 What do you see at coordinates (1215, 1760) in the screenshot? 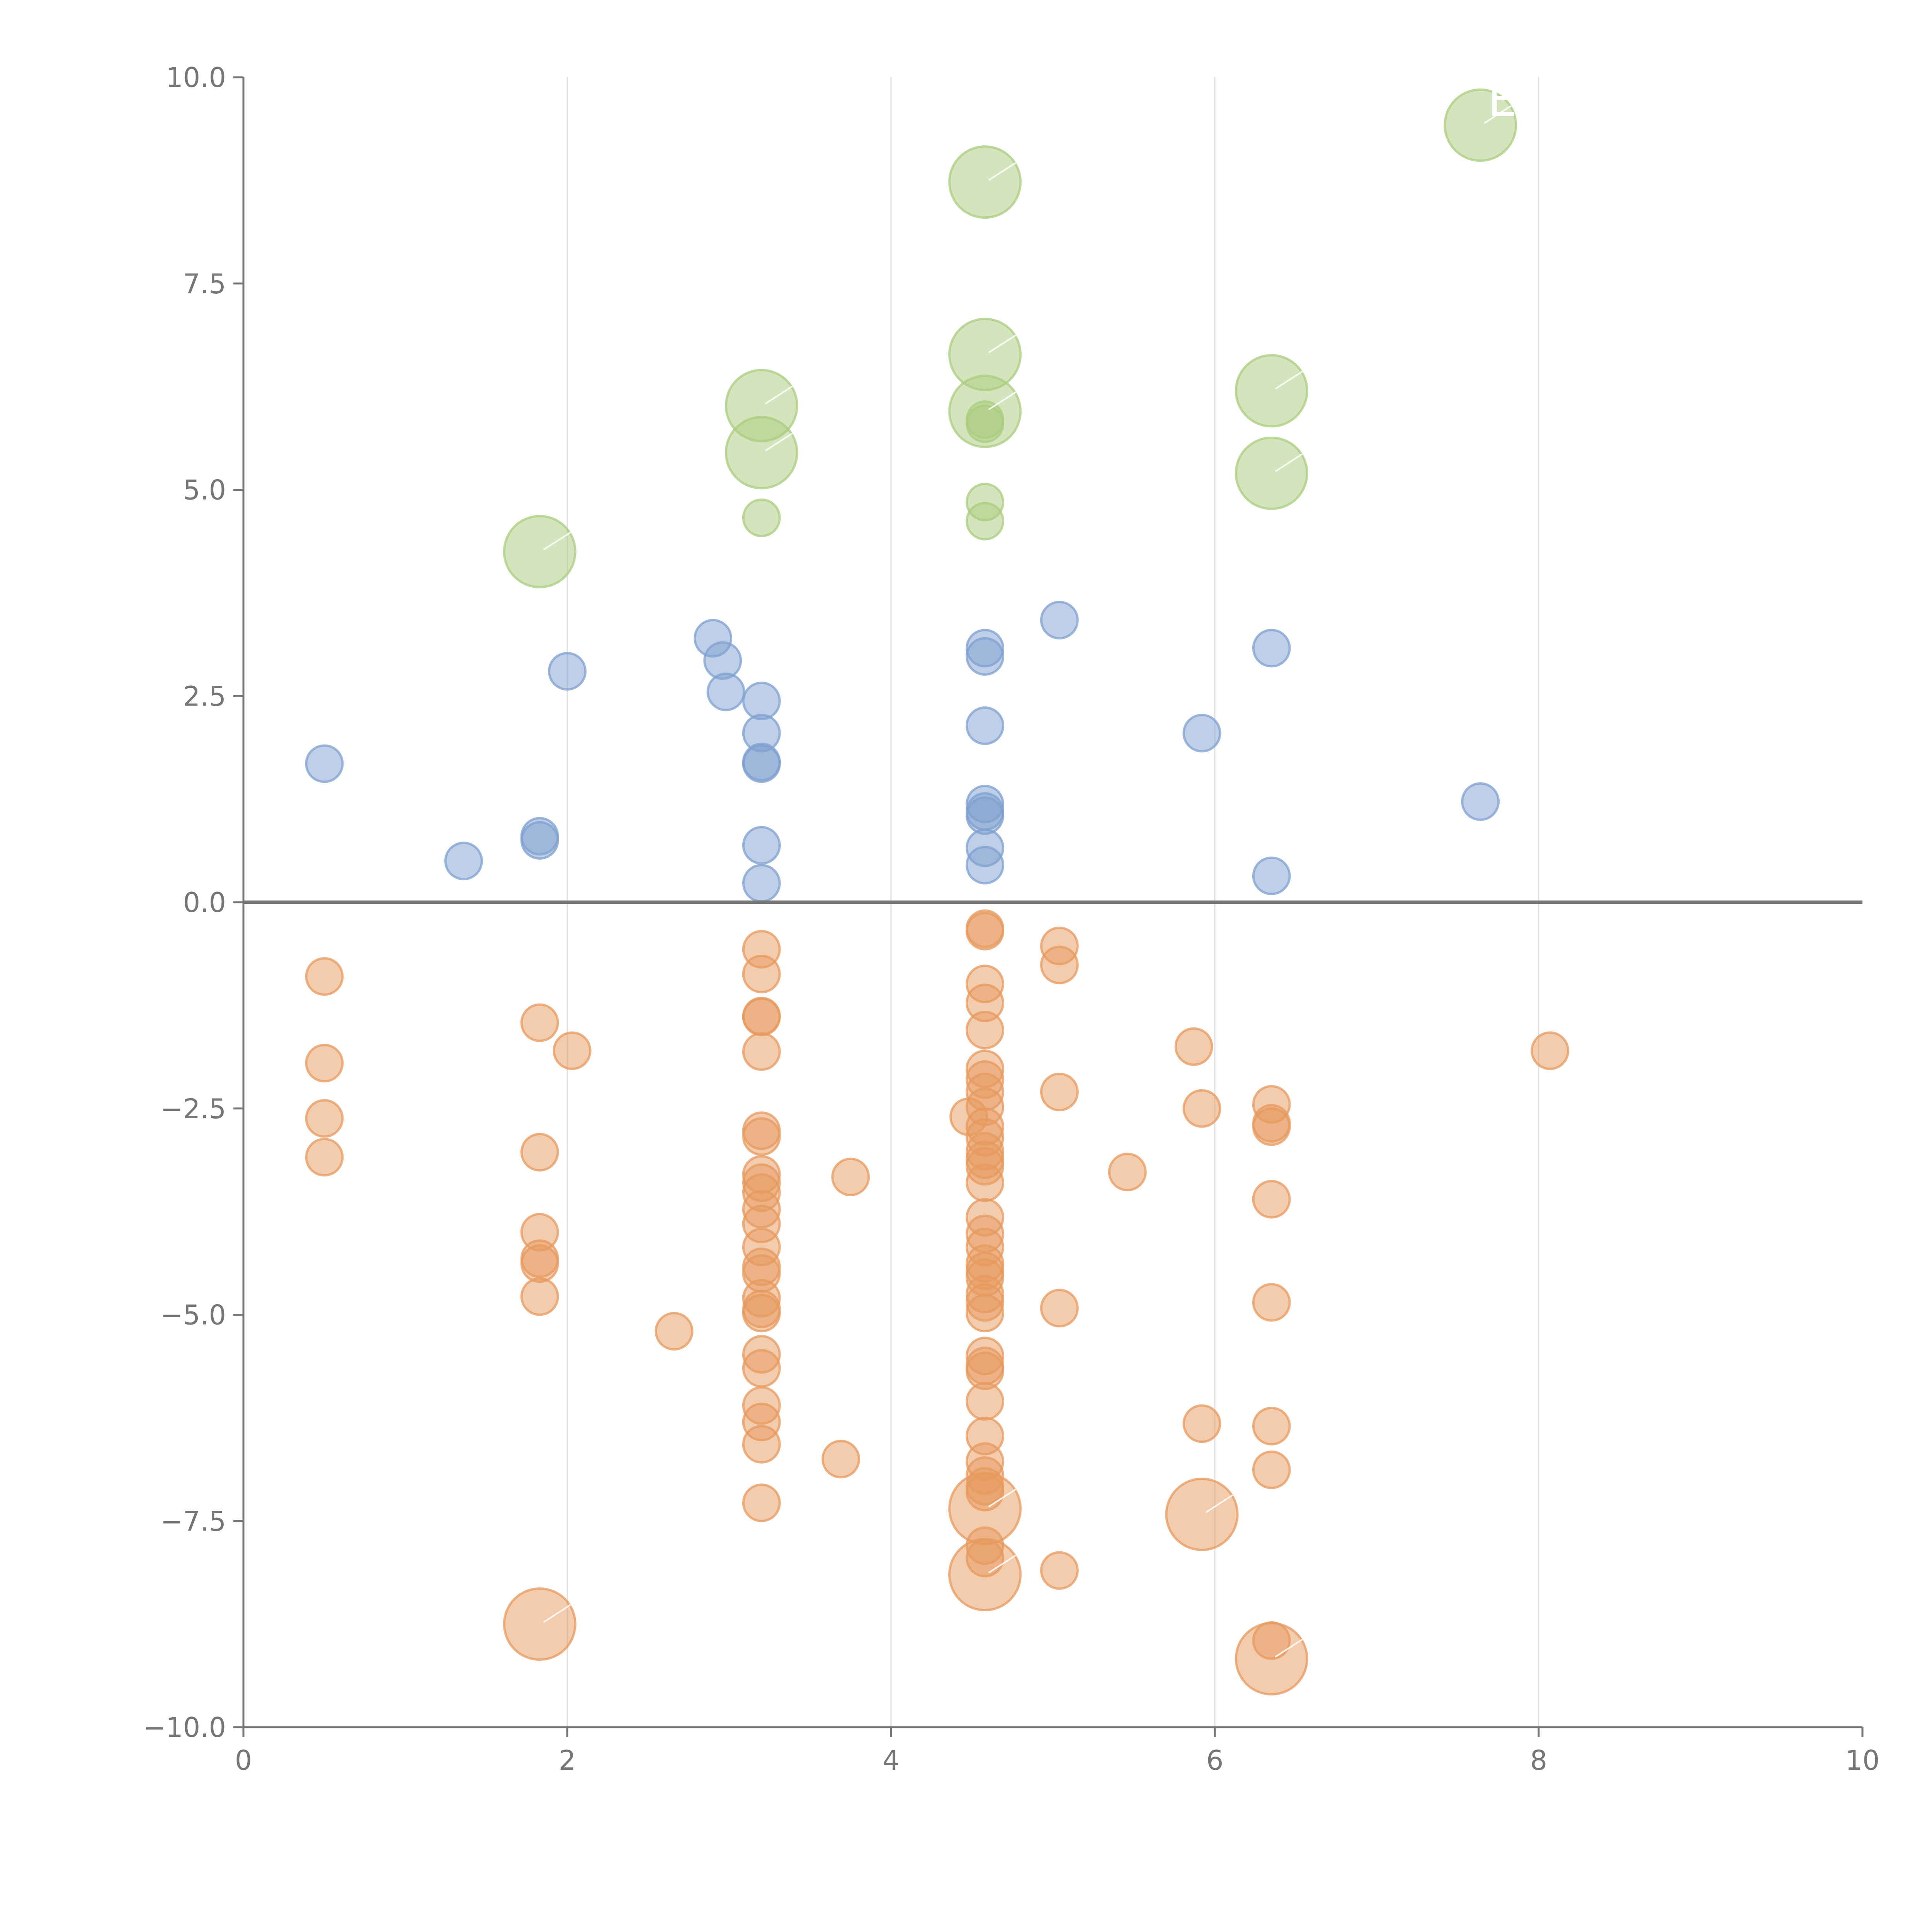
I see `x-tick-label: 6` at bounding box center [1215, 1760].